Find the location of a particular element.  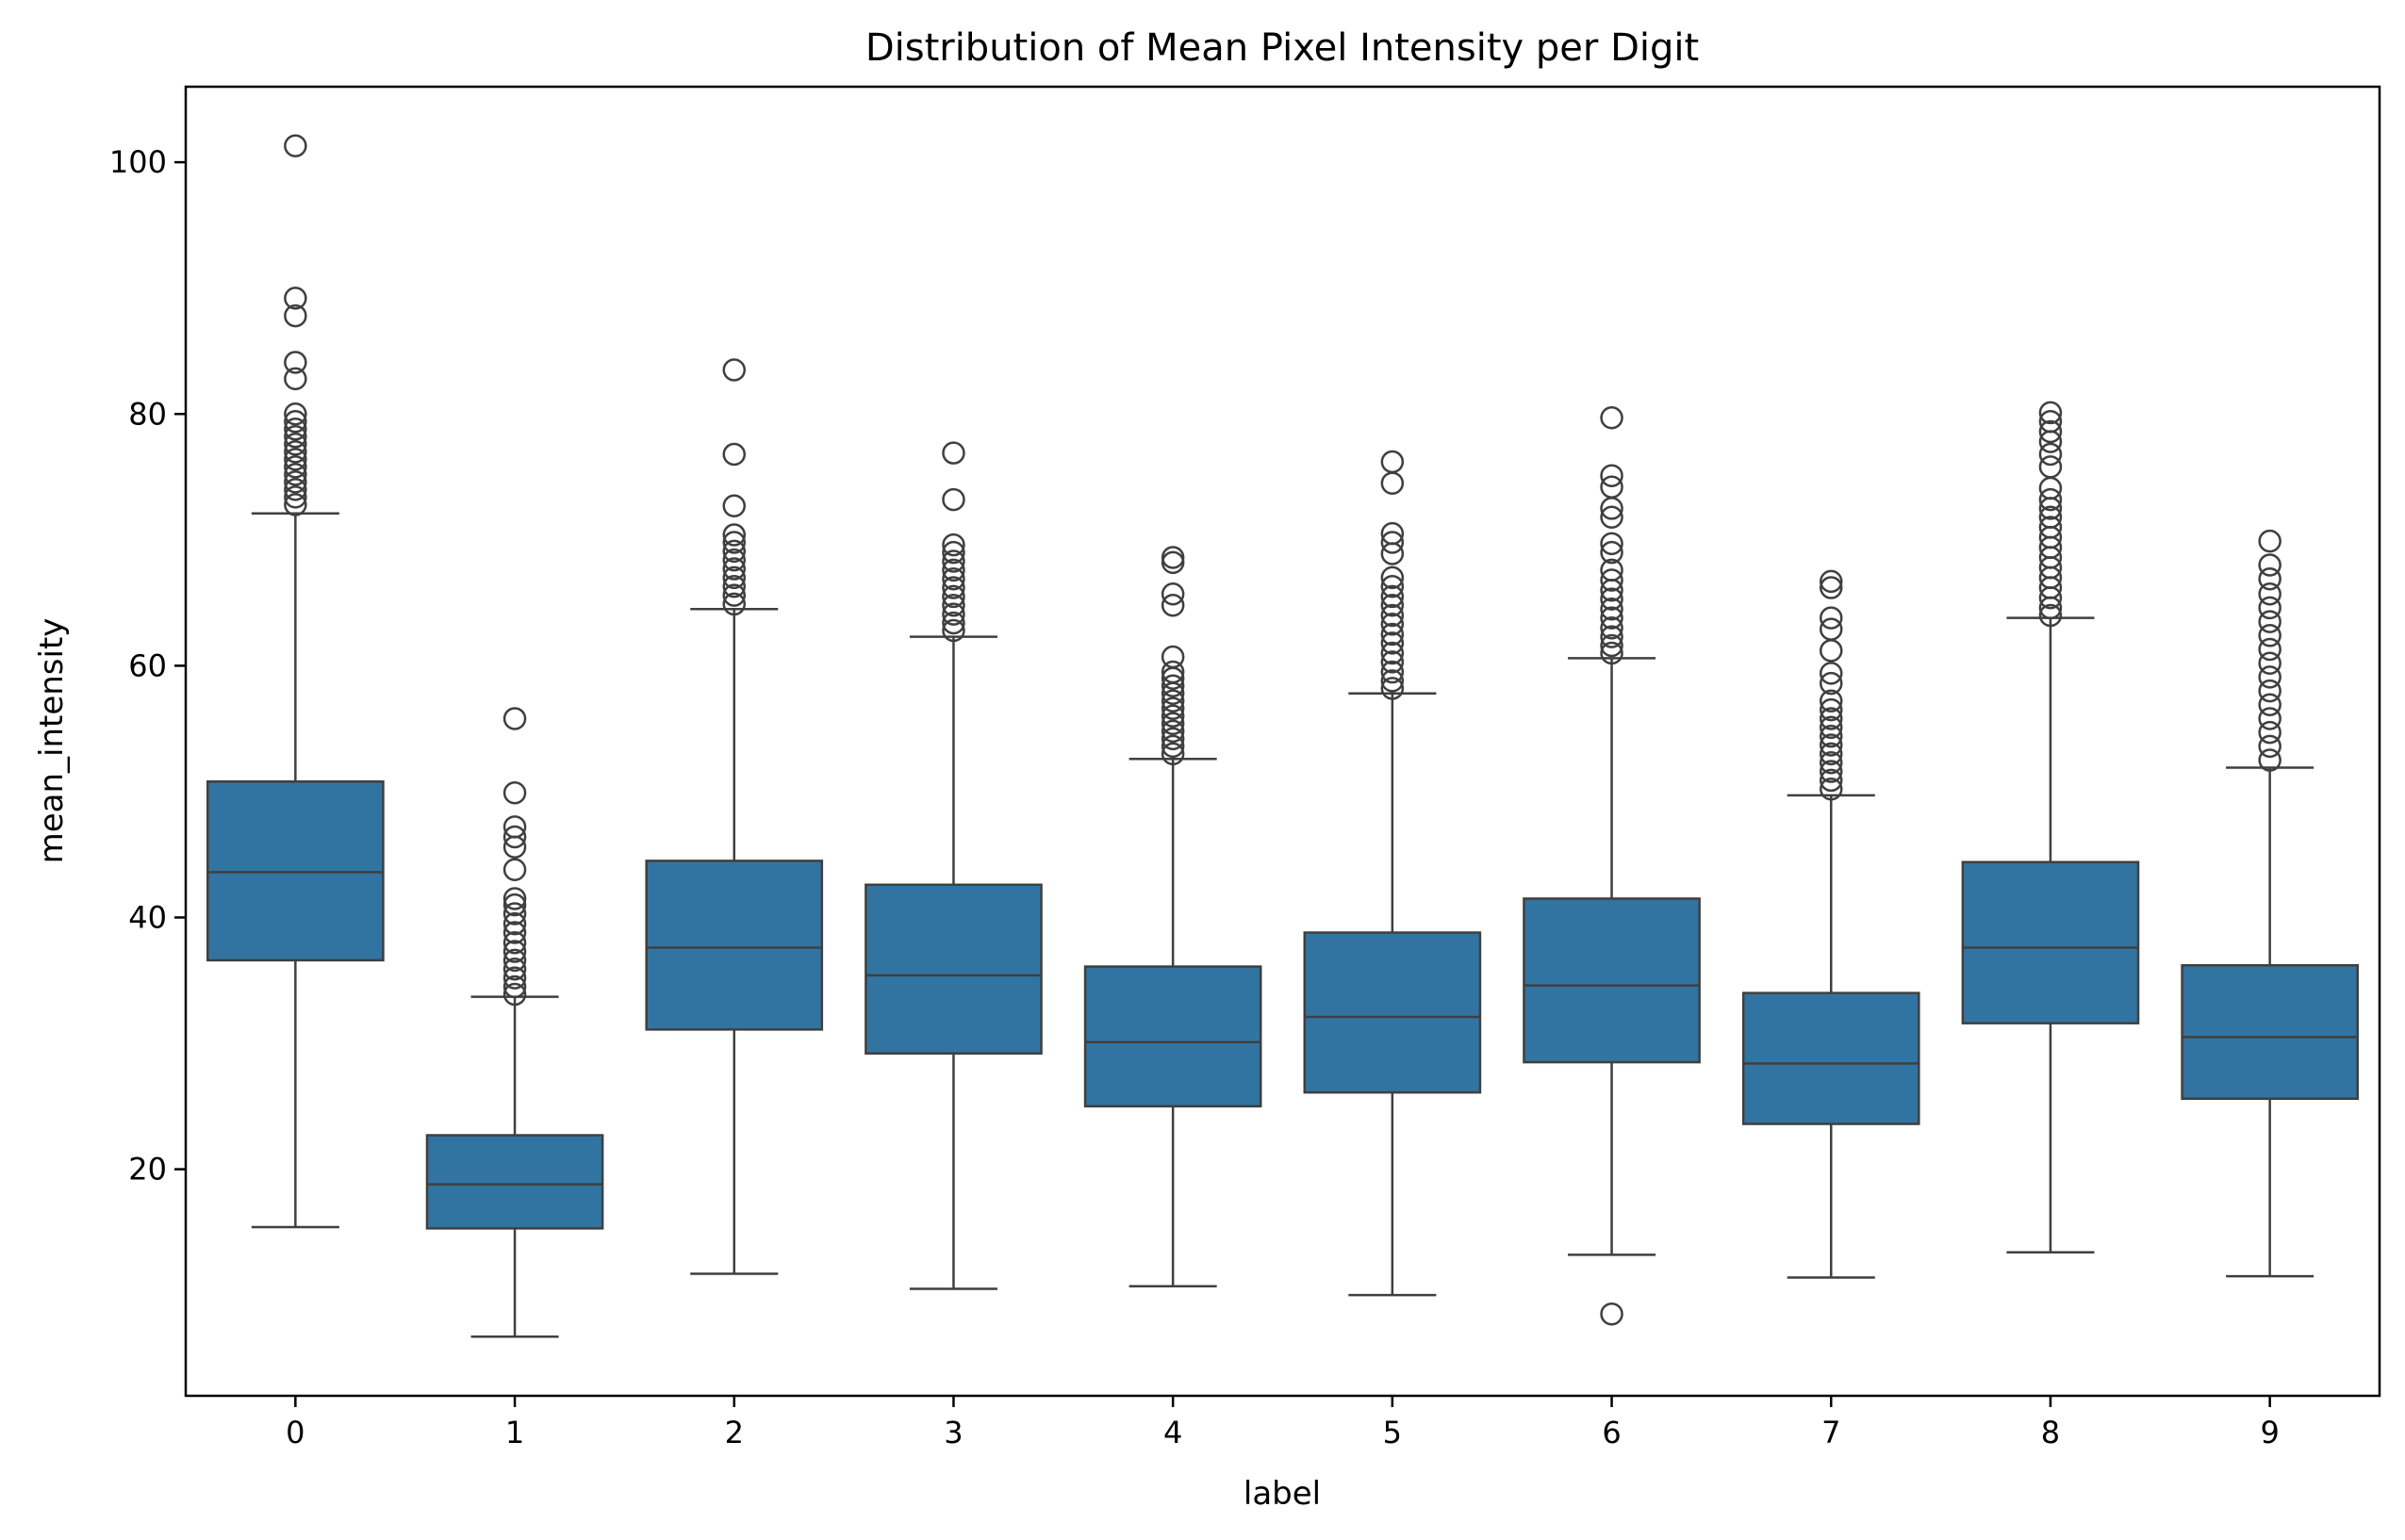

x-tick-label: 8 is located at coordinates (2050, 1432).